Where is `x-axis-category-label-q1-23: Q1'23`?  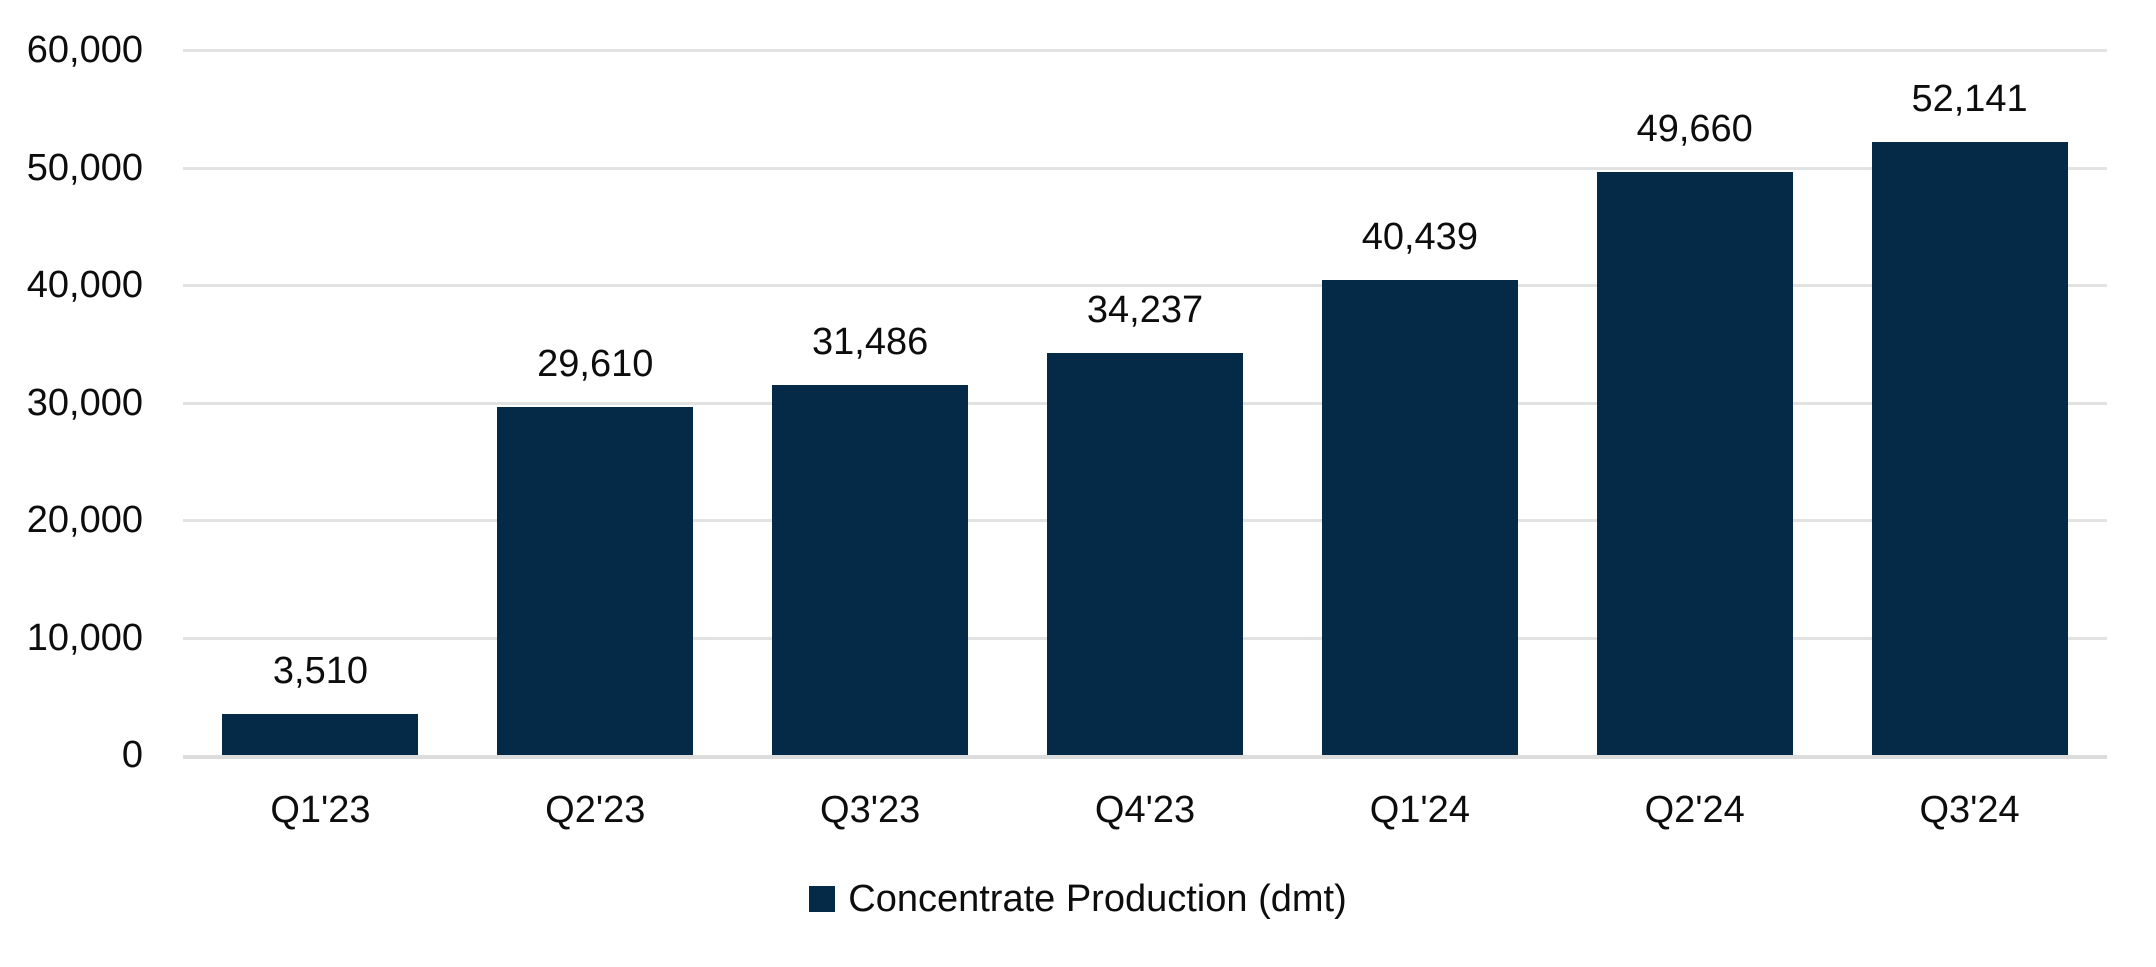
x-axis-category-label-q1-23: Q1'23 is located at coordinates (320, 810).